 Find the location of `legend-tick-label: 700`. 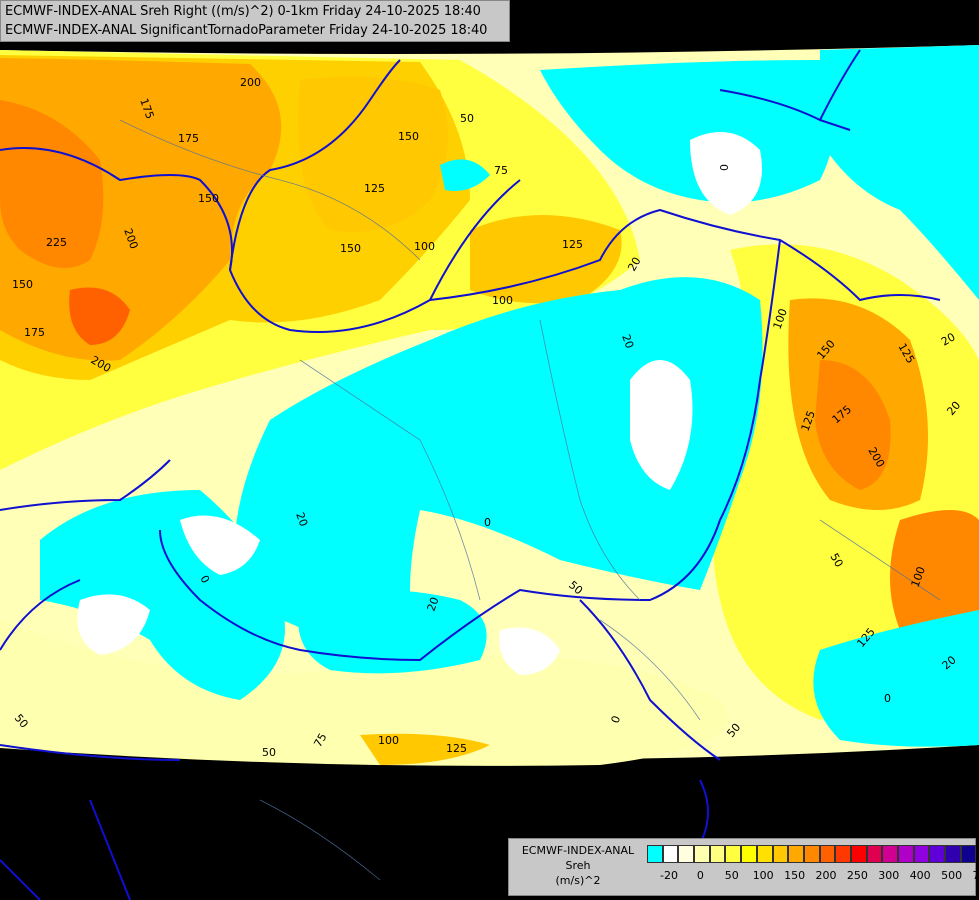

legend-tick-label: 700 is located at coordinates (975, 875).